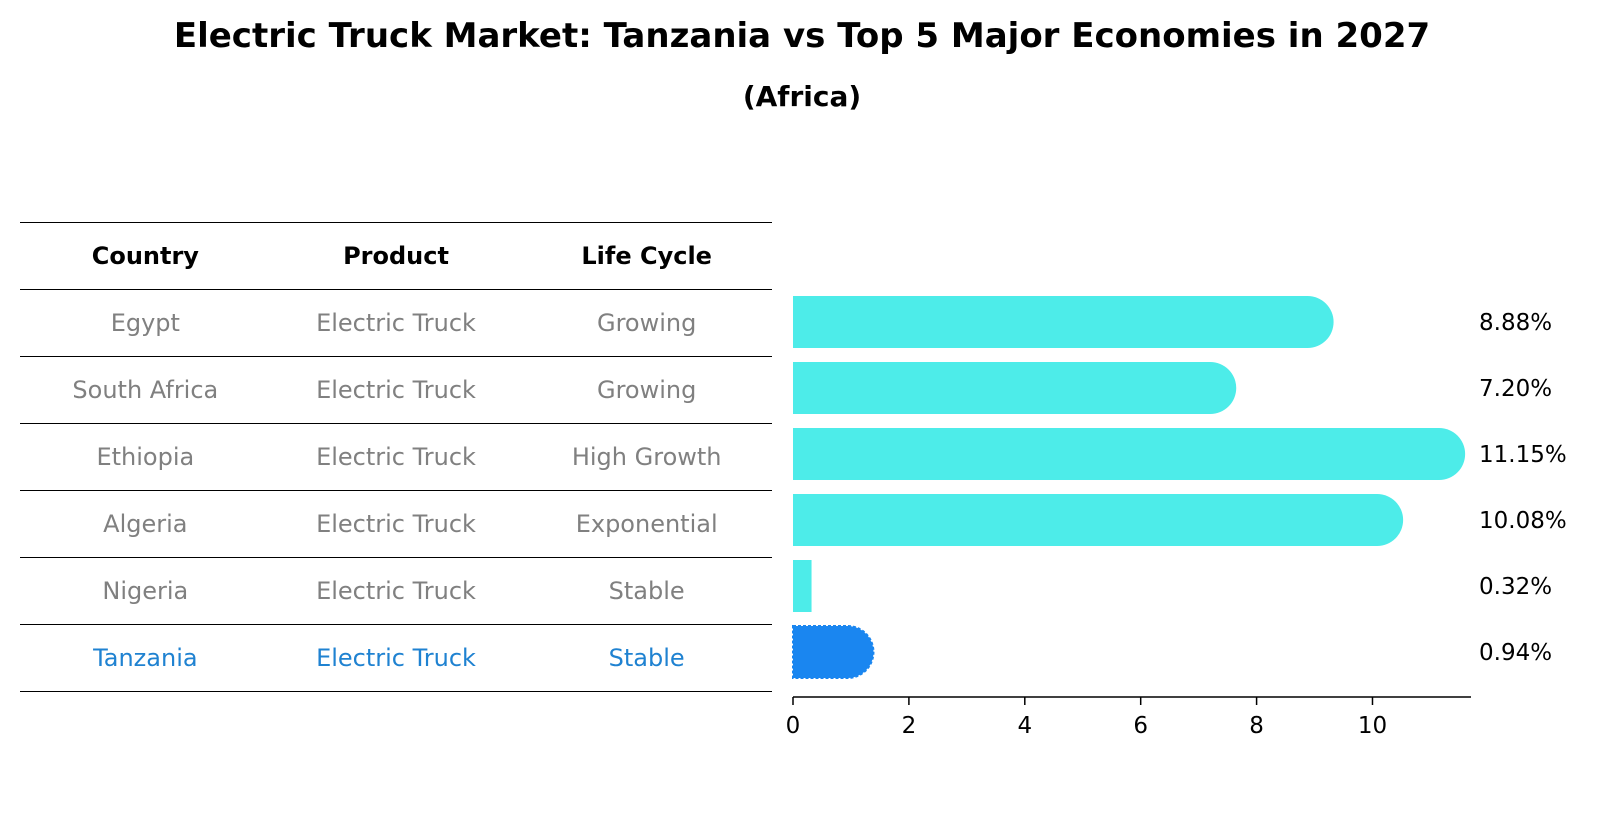  What do you see at coordinates (1015, 388) in the screenshot?
I see `bar-south-africa` at bounding box center [1015, 388].